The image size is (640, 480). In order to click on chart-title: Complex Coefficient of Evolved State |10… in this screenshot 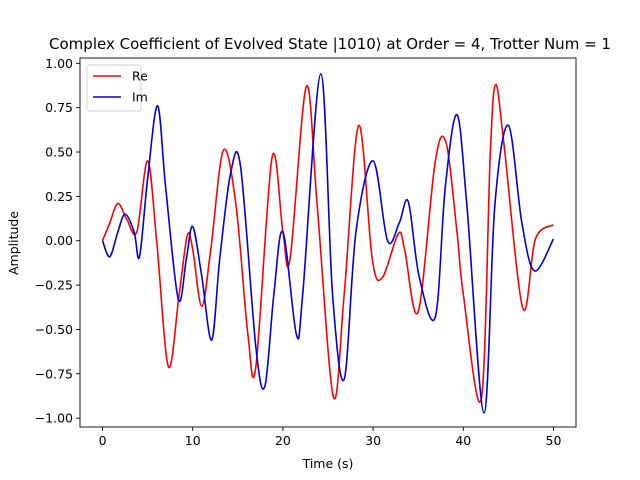, I will do `click(330, 44)`.